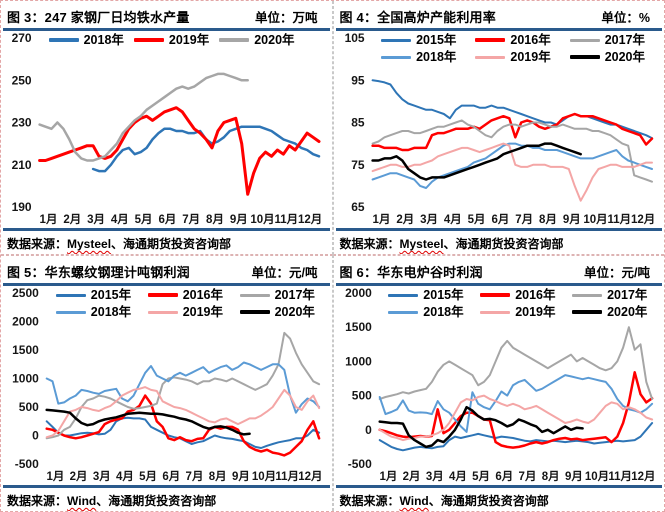 The image size is (665, 512). Describe the element at coordinates (202, 312) in the screenshot. I see `legend-label: 2019年` at that location.